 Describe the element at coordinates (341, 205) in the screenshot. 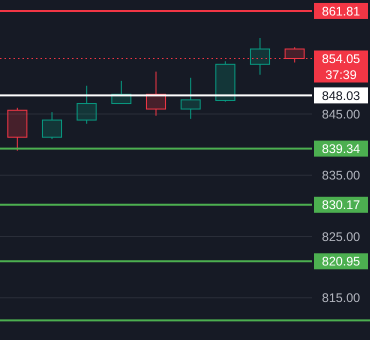

I see `ref-line-label: 830.17` at that location.